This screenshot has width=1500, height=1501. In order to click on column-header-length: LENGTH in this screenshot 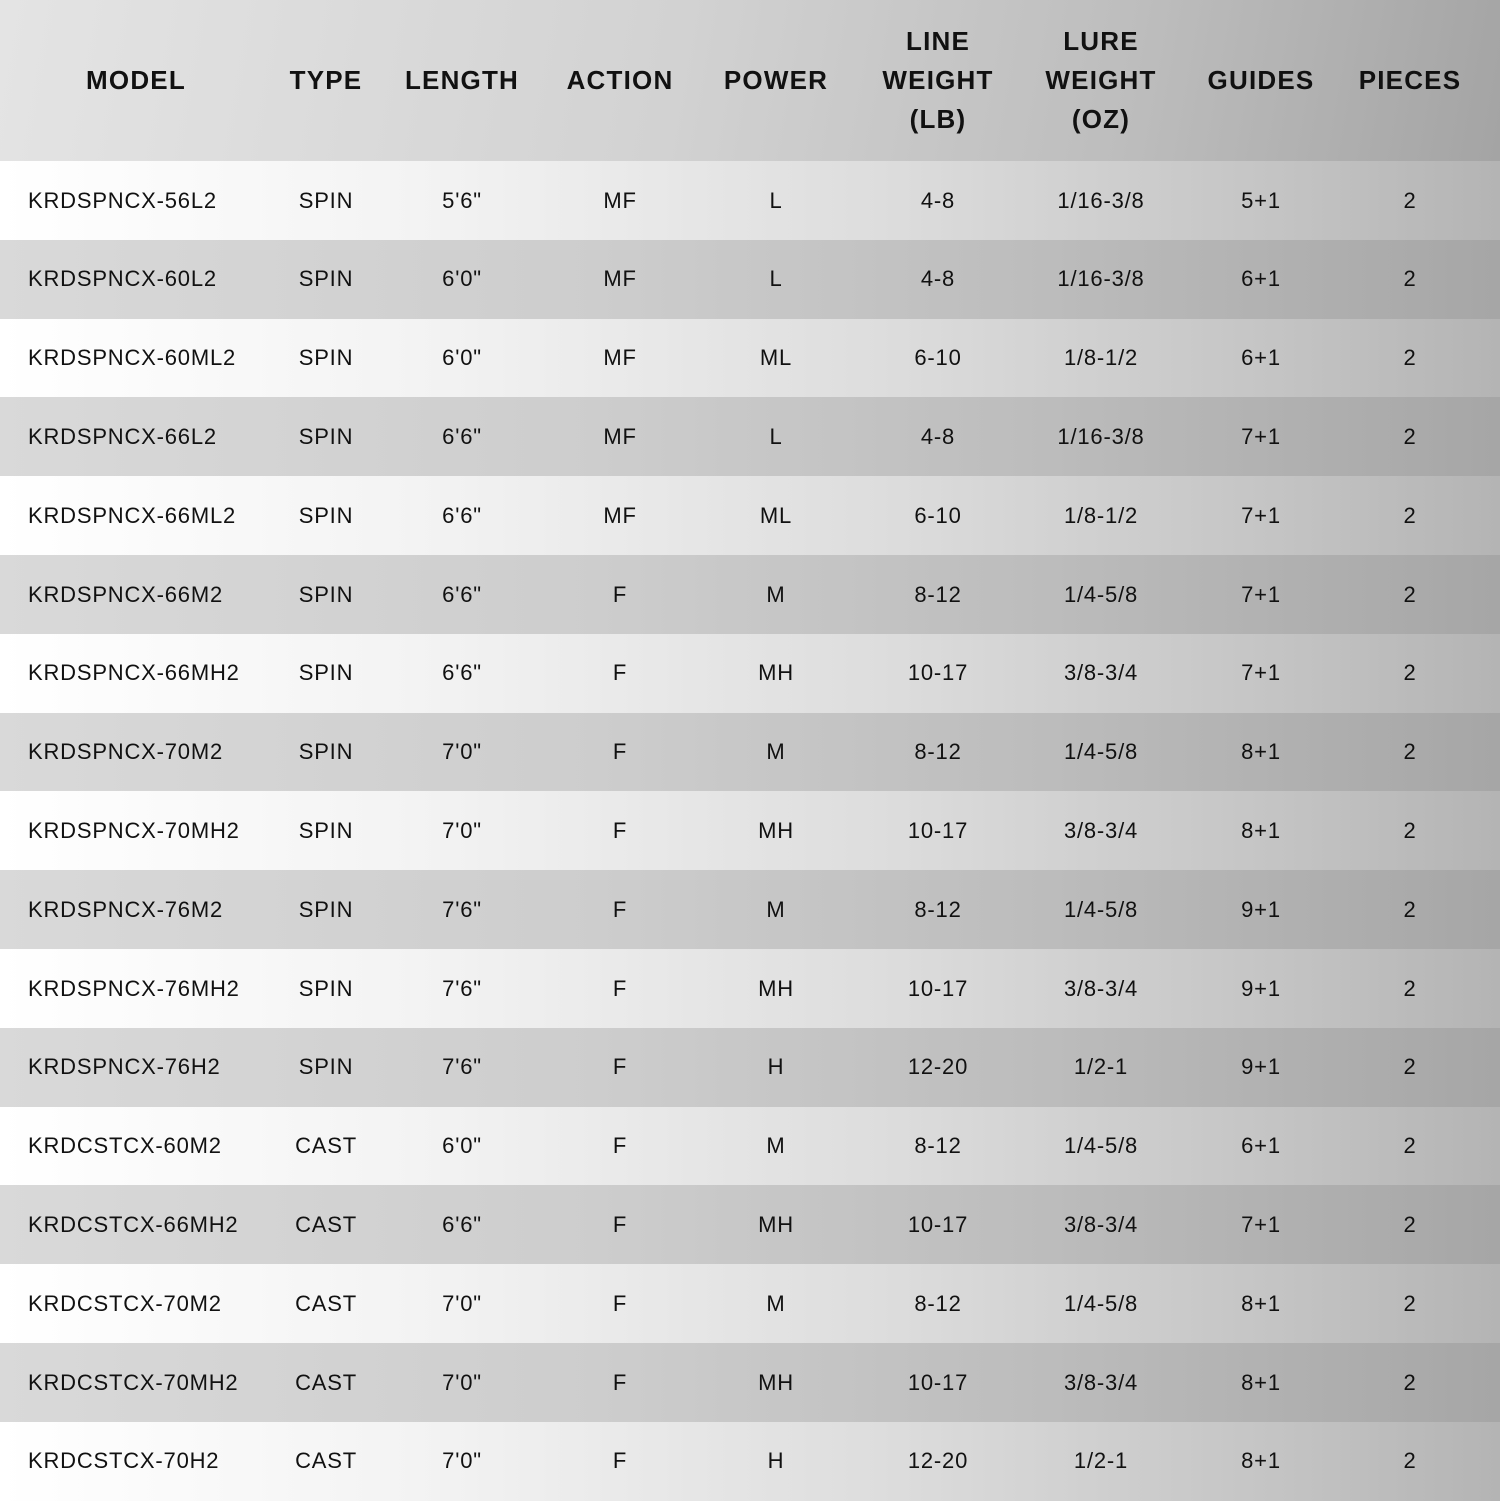, I will do `click(462, 80)`.